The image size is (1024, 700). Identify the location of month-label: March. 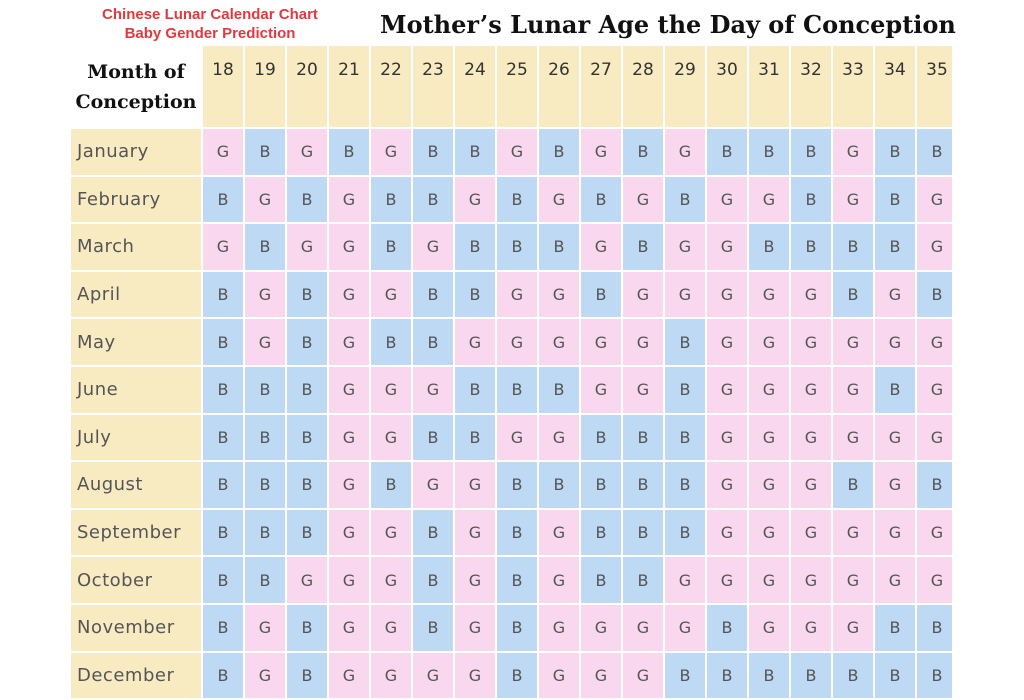
(136, 247).